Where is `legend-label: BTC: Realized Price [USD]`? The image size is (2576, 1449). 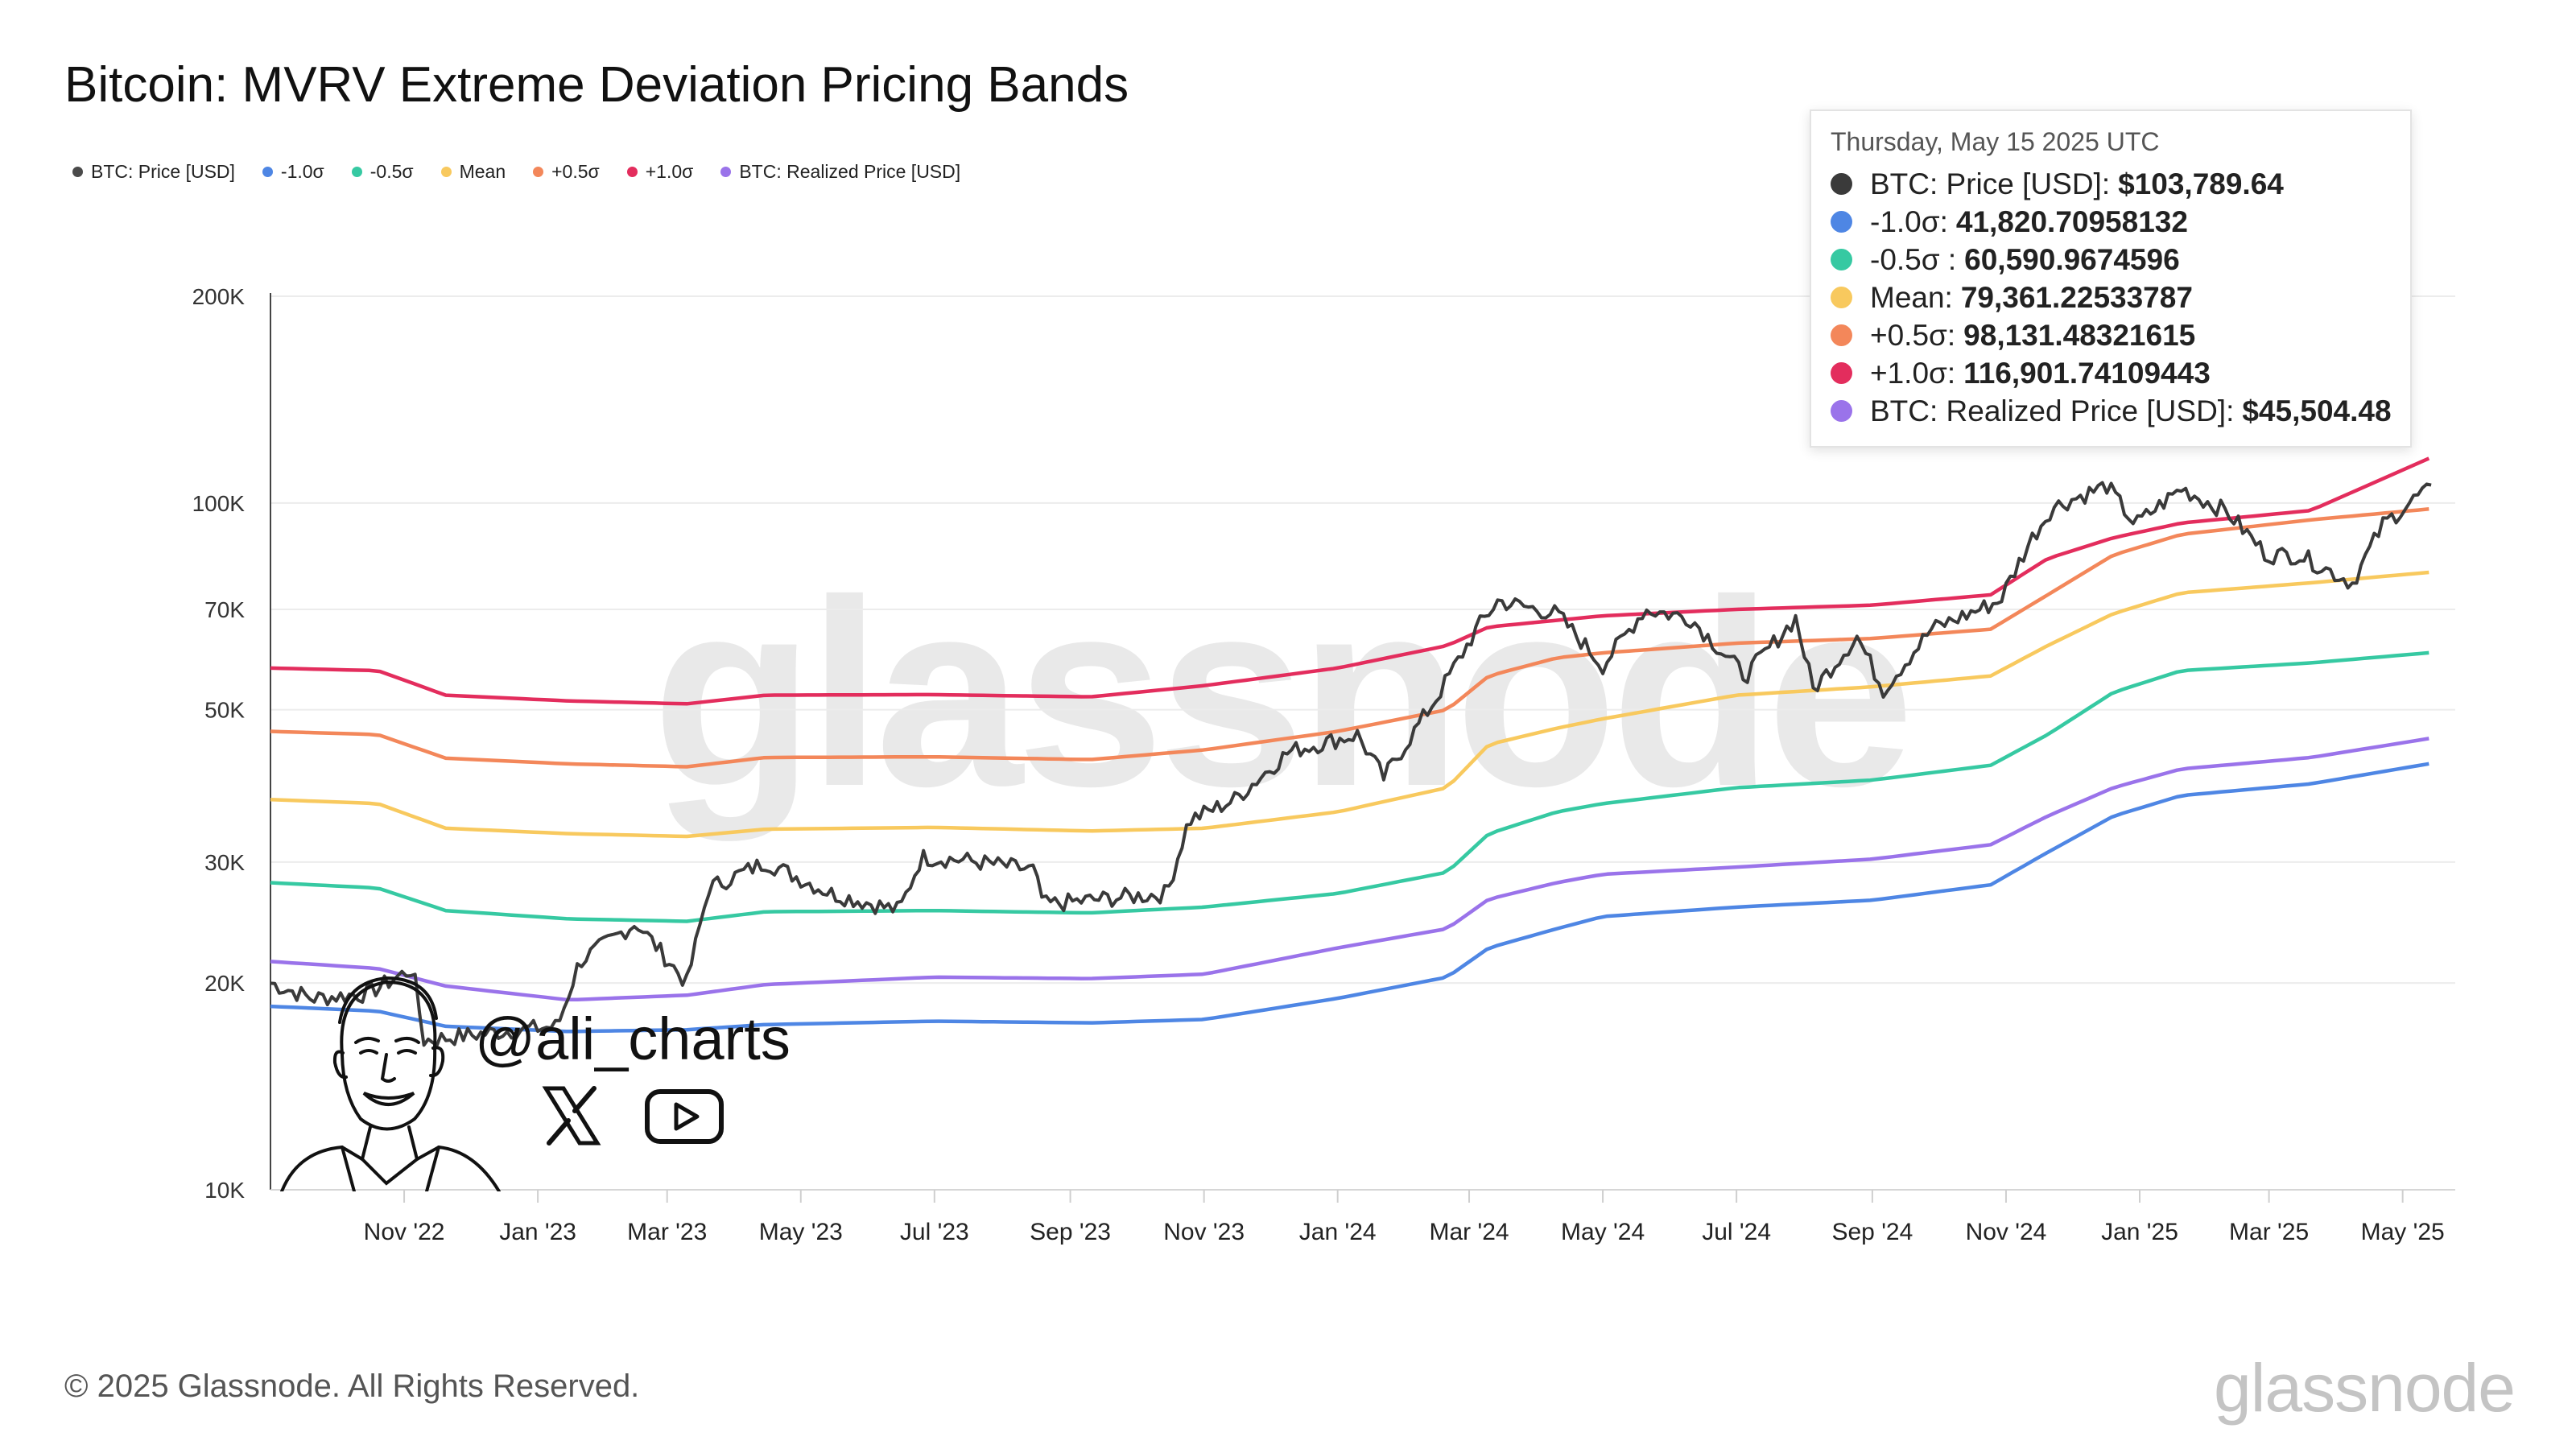 legend-label: BTC: Realized Price [USD] is located at coordinates (850, 171).